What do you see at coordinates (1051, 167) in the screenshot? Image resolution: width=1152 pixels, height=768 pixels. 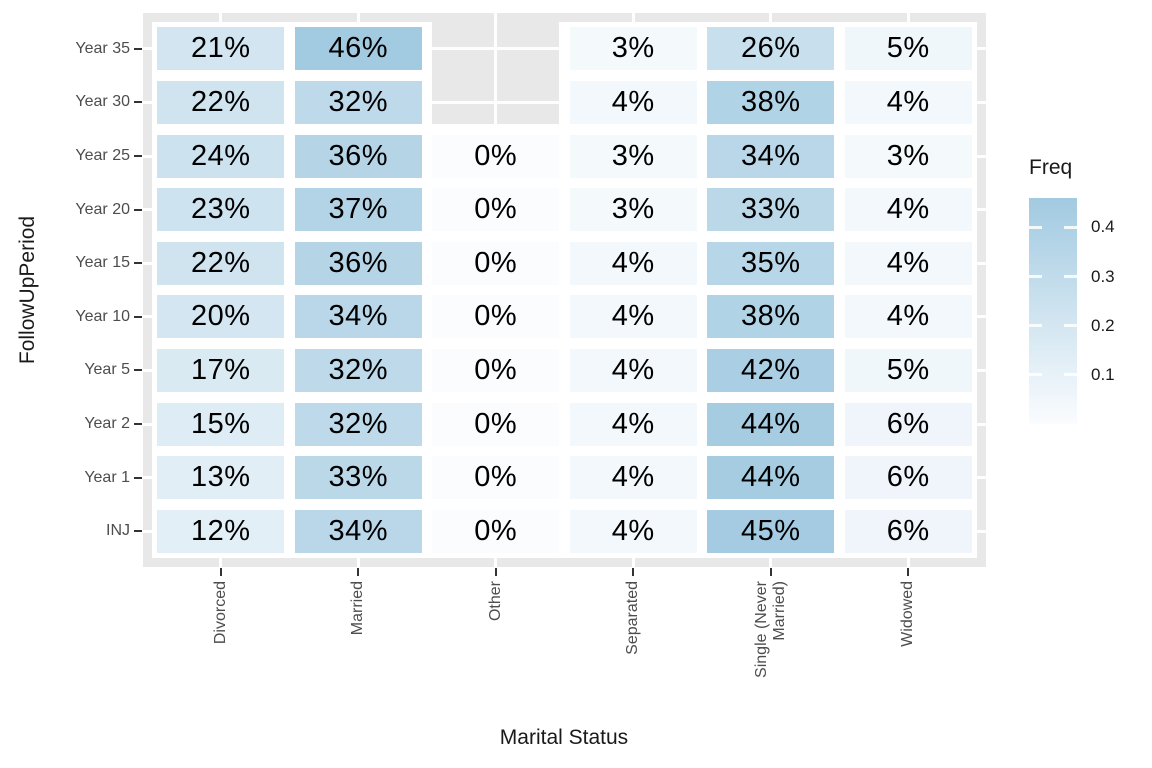 I see `legend-title: Freq` at bounding box center [1051, 167].